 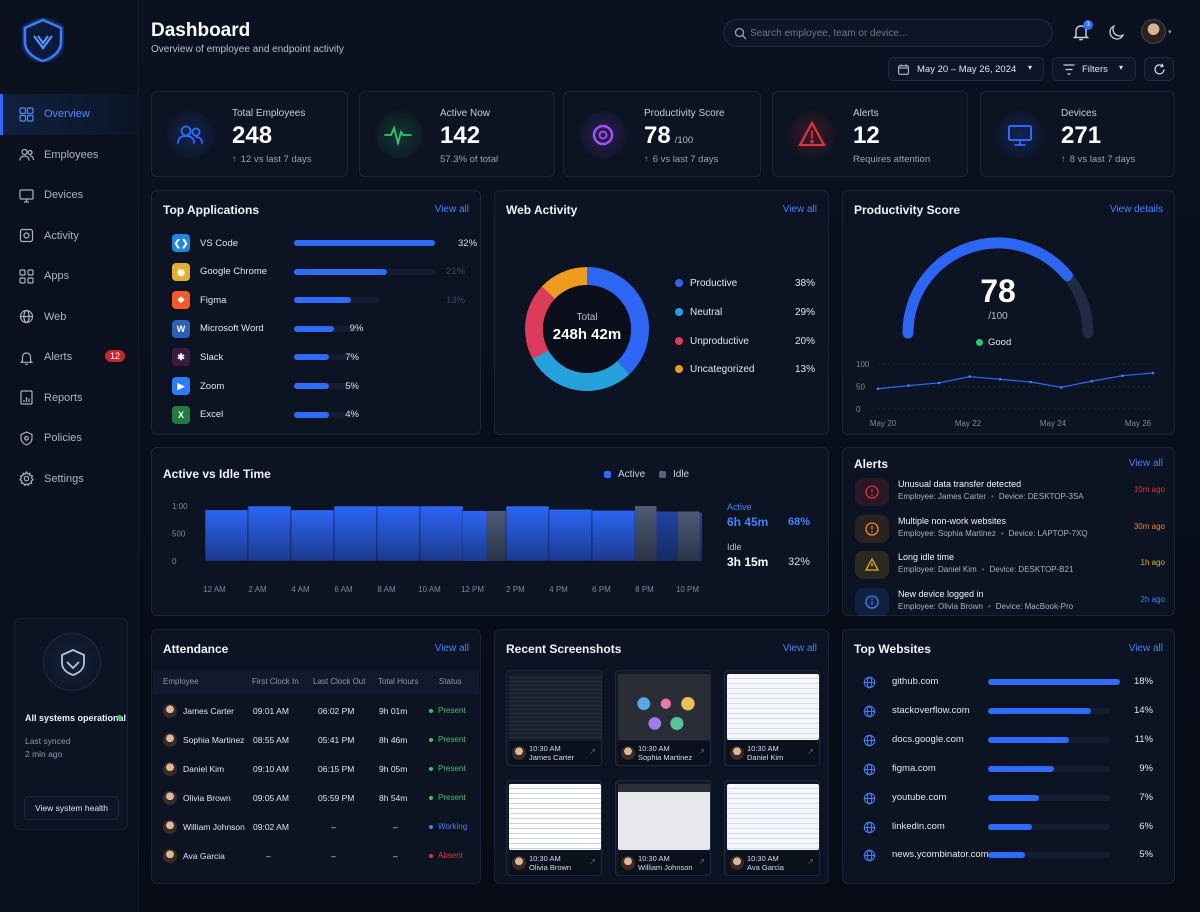 I want to click on screenshot-card: 10:30 AM Olivia Brown ↗, so click(x=554, y=828).